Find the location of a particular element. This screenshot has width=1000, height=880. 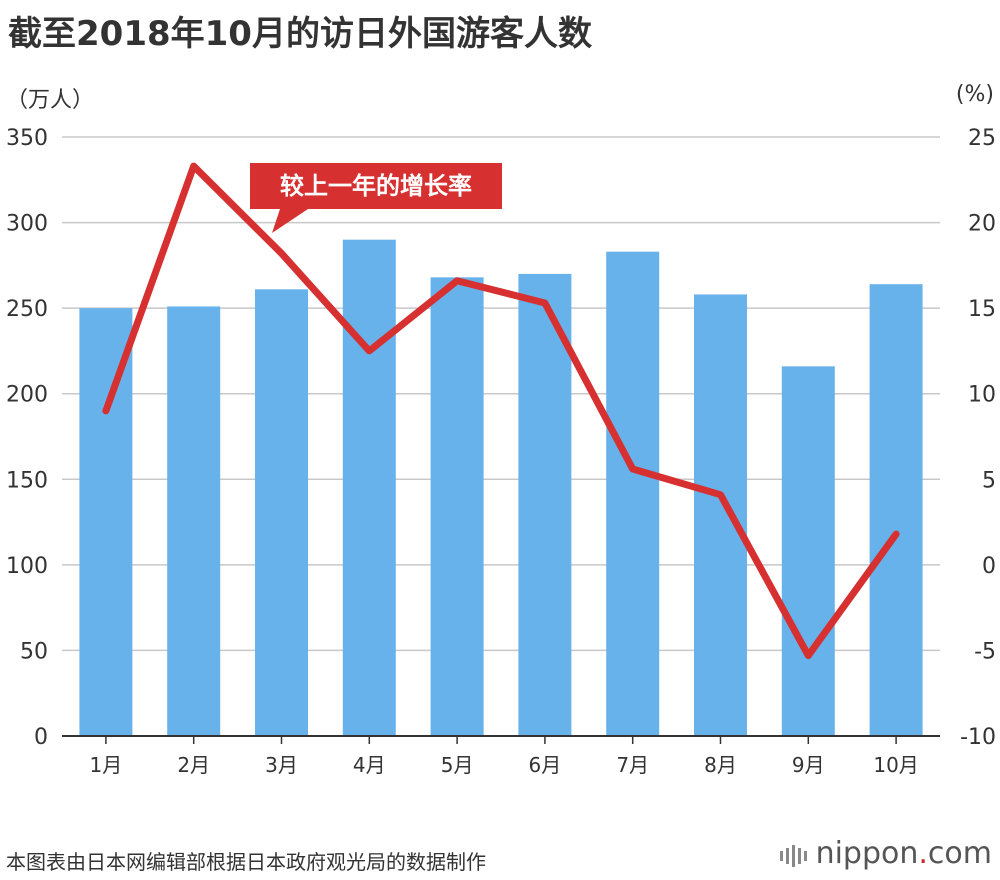

left-axis-unit: （万人） is located at coordinates (50, 100).